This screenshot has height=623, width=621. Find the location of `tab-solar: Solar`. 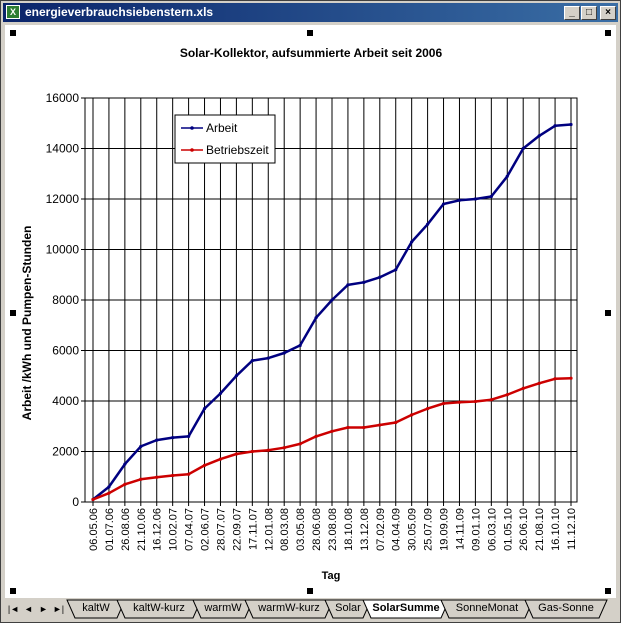

tab-solar: Solar is located at coordinates (348, 608).